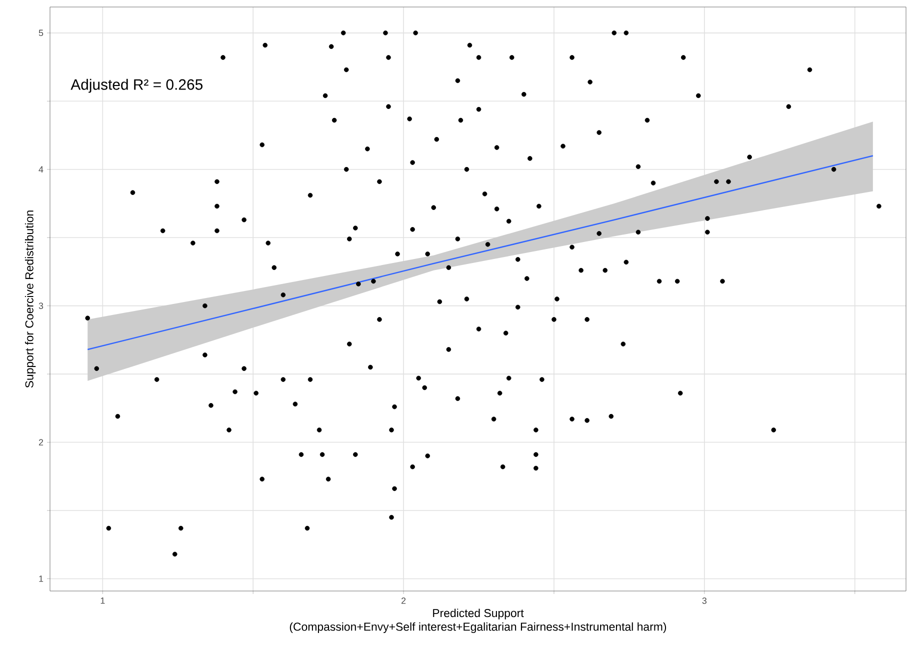 This screenshot has height=646, width=908. What do you see at coordinates (403, 601) in the screenshot?
I see `x-tick-label: 2` at bounding box center [403, 601].